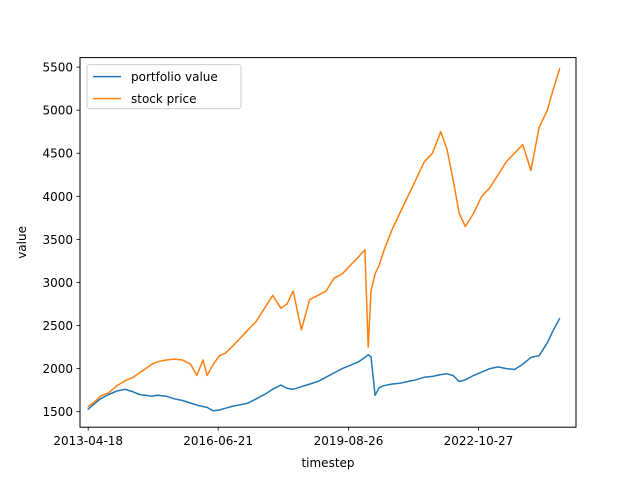 The width and height of the screenshot is (640, 480). What do you see at coordinates (57, 240) in the screenshot?
I see `y-tick-label: 3500` at bounding box center [57, 240].